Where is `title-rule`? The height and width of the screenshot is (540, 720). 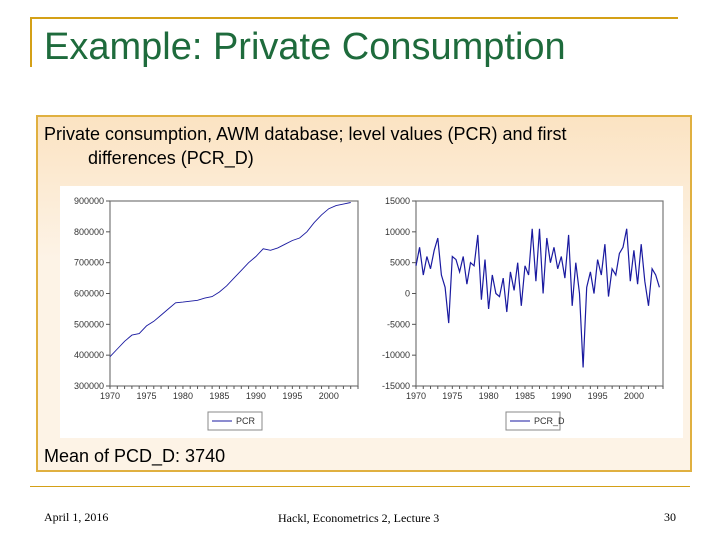
title-rule is located at coordinates (354, 18).